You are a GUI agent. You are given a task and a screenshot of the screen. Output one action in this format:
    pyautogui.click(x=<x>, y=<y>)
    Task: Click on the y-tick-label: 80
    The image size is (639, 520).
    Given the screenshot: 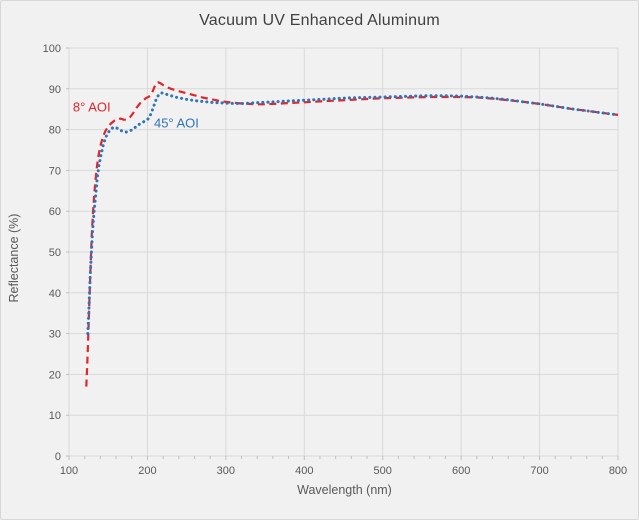 What is the action you would take?
    pyautogui.click(x=55, y=131)
    